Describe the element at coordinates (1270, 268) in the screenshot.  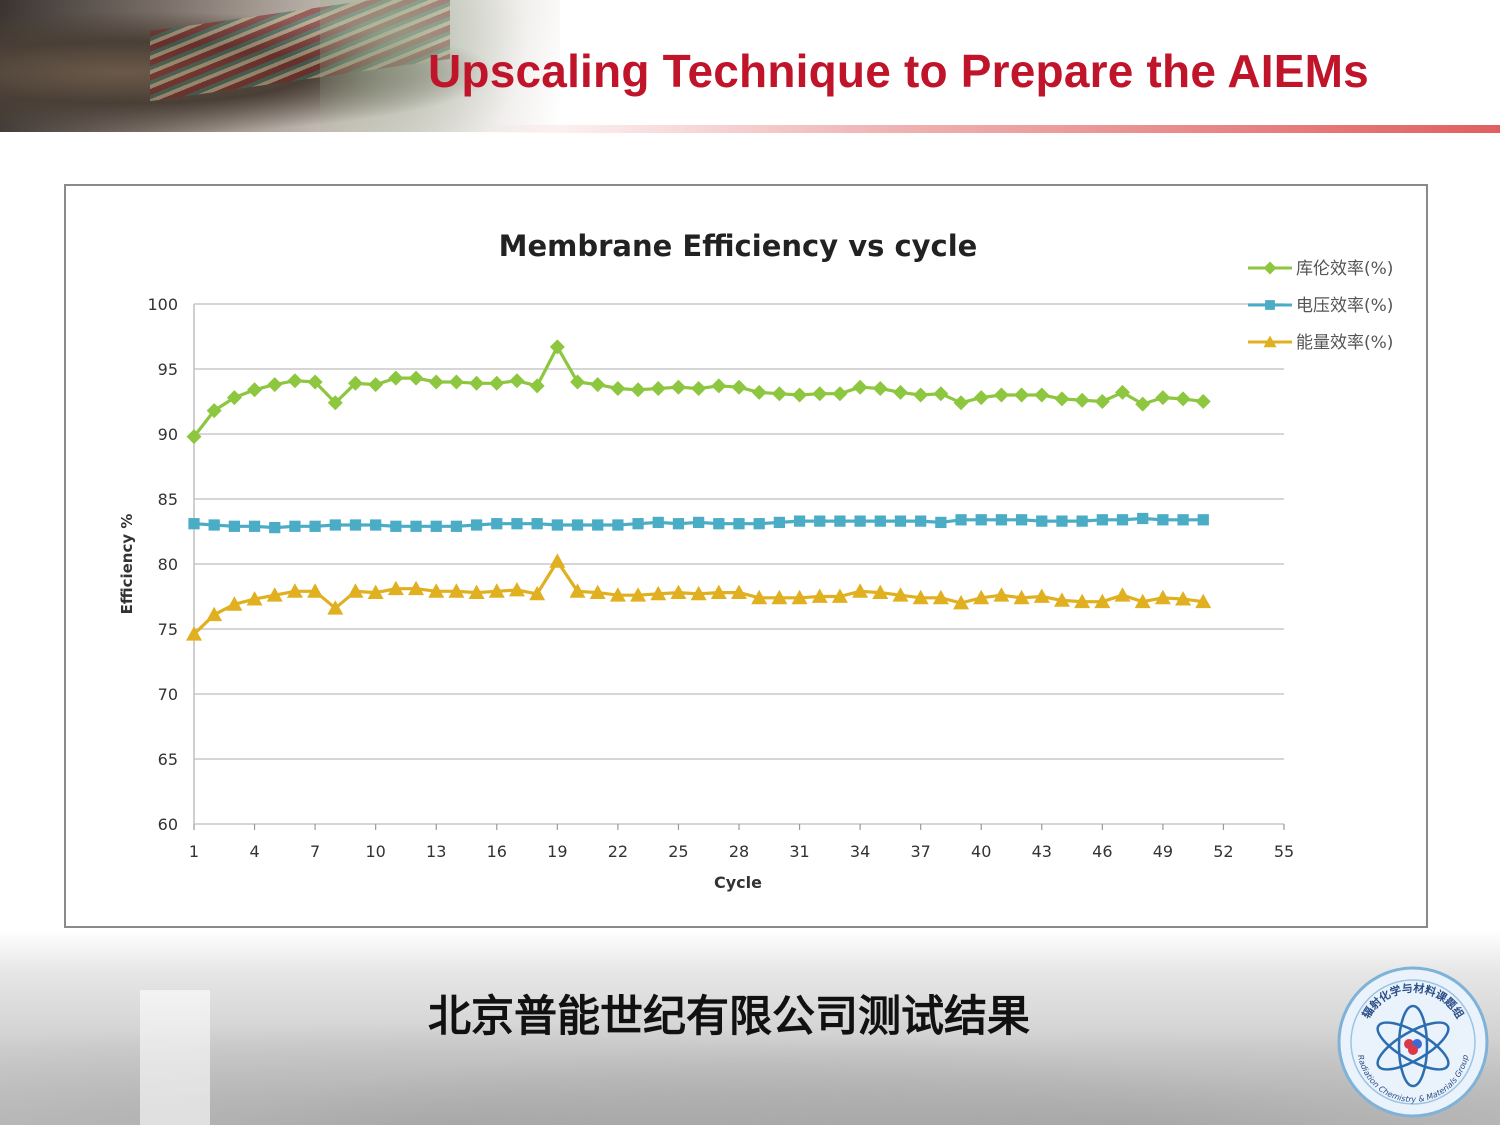
I see `legend-marker` at that location.